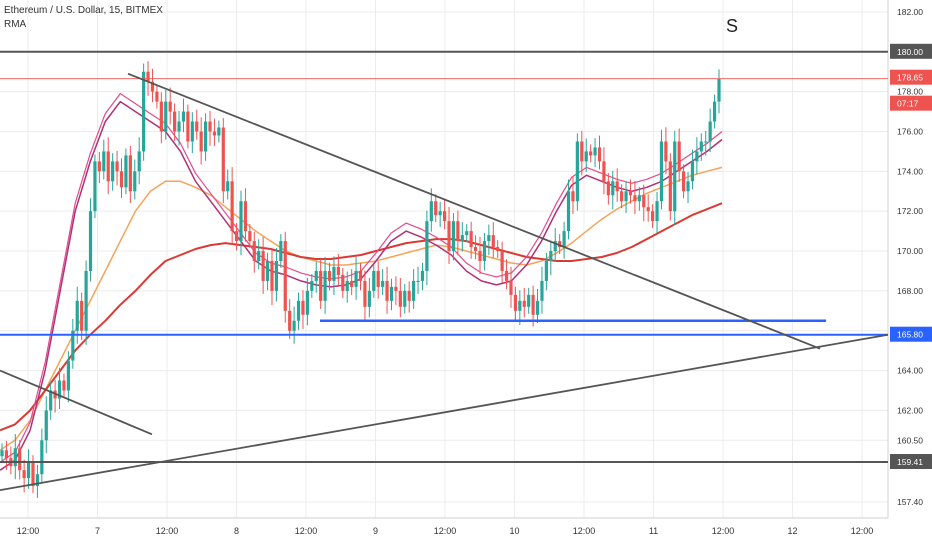 The image size is (932, 550). Describe the element at coordinates (910, 171) in the screenshot. I see `y-tick-label: 174.00` at that location.